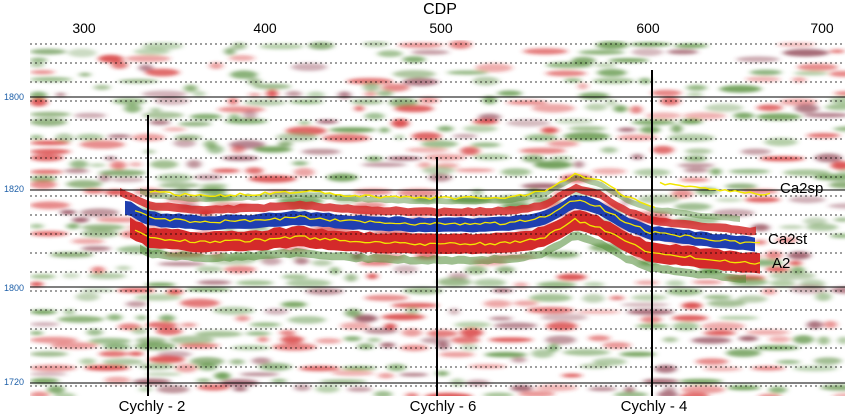 The height and width of the screenshot is (415, 851). What do you see at coordinates (14, 97) in the screenshot?
I see `time-label-1: 1800` at bounding box center [14, 97].